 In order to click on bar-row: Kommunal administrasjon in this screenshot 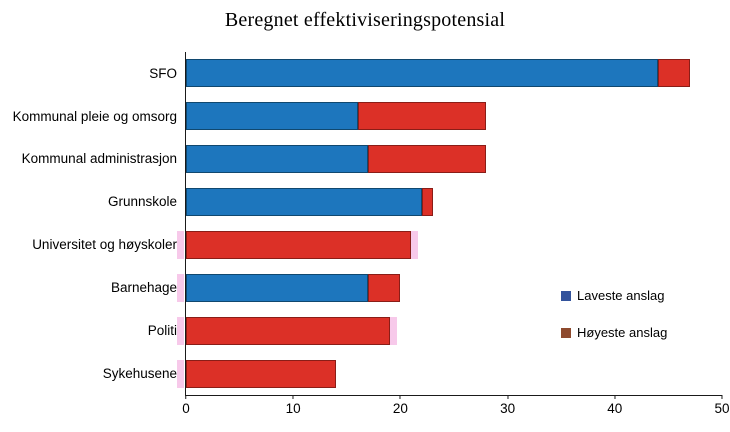, I will do `click(372, 159)`.